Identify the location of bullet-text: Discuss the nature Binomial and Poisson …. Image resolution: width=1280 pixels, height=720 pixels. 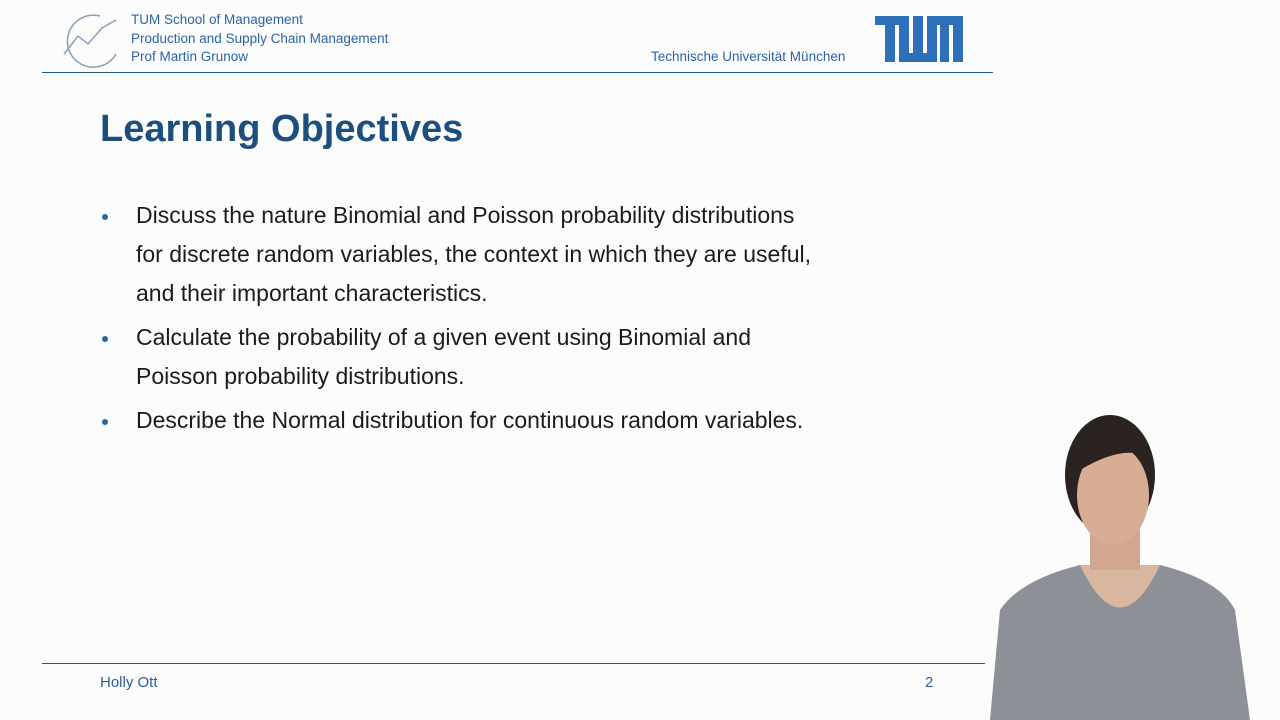
(465, 215).